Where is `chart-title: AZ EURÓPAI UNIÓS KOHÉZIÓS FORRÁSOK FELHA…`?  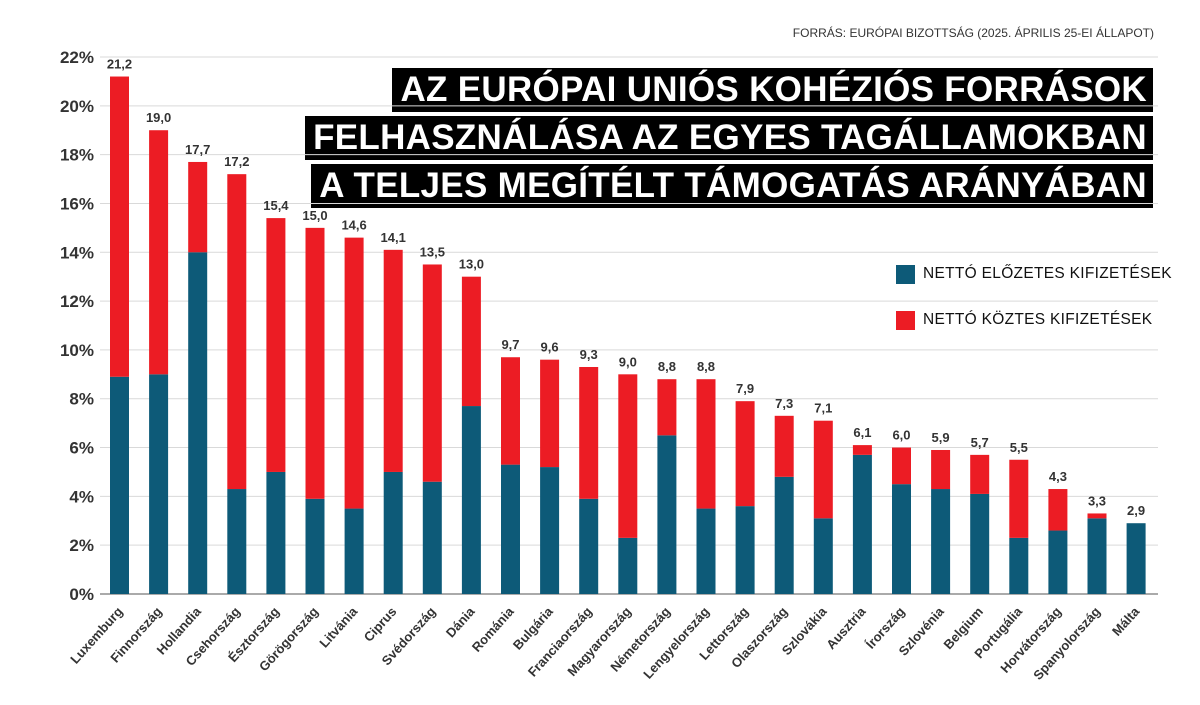
chart-title: AZ EURÓPAI UNIÓS KOHÉZIÓS FORRÁSOK FELHA… is located at coordinates (729, 140).